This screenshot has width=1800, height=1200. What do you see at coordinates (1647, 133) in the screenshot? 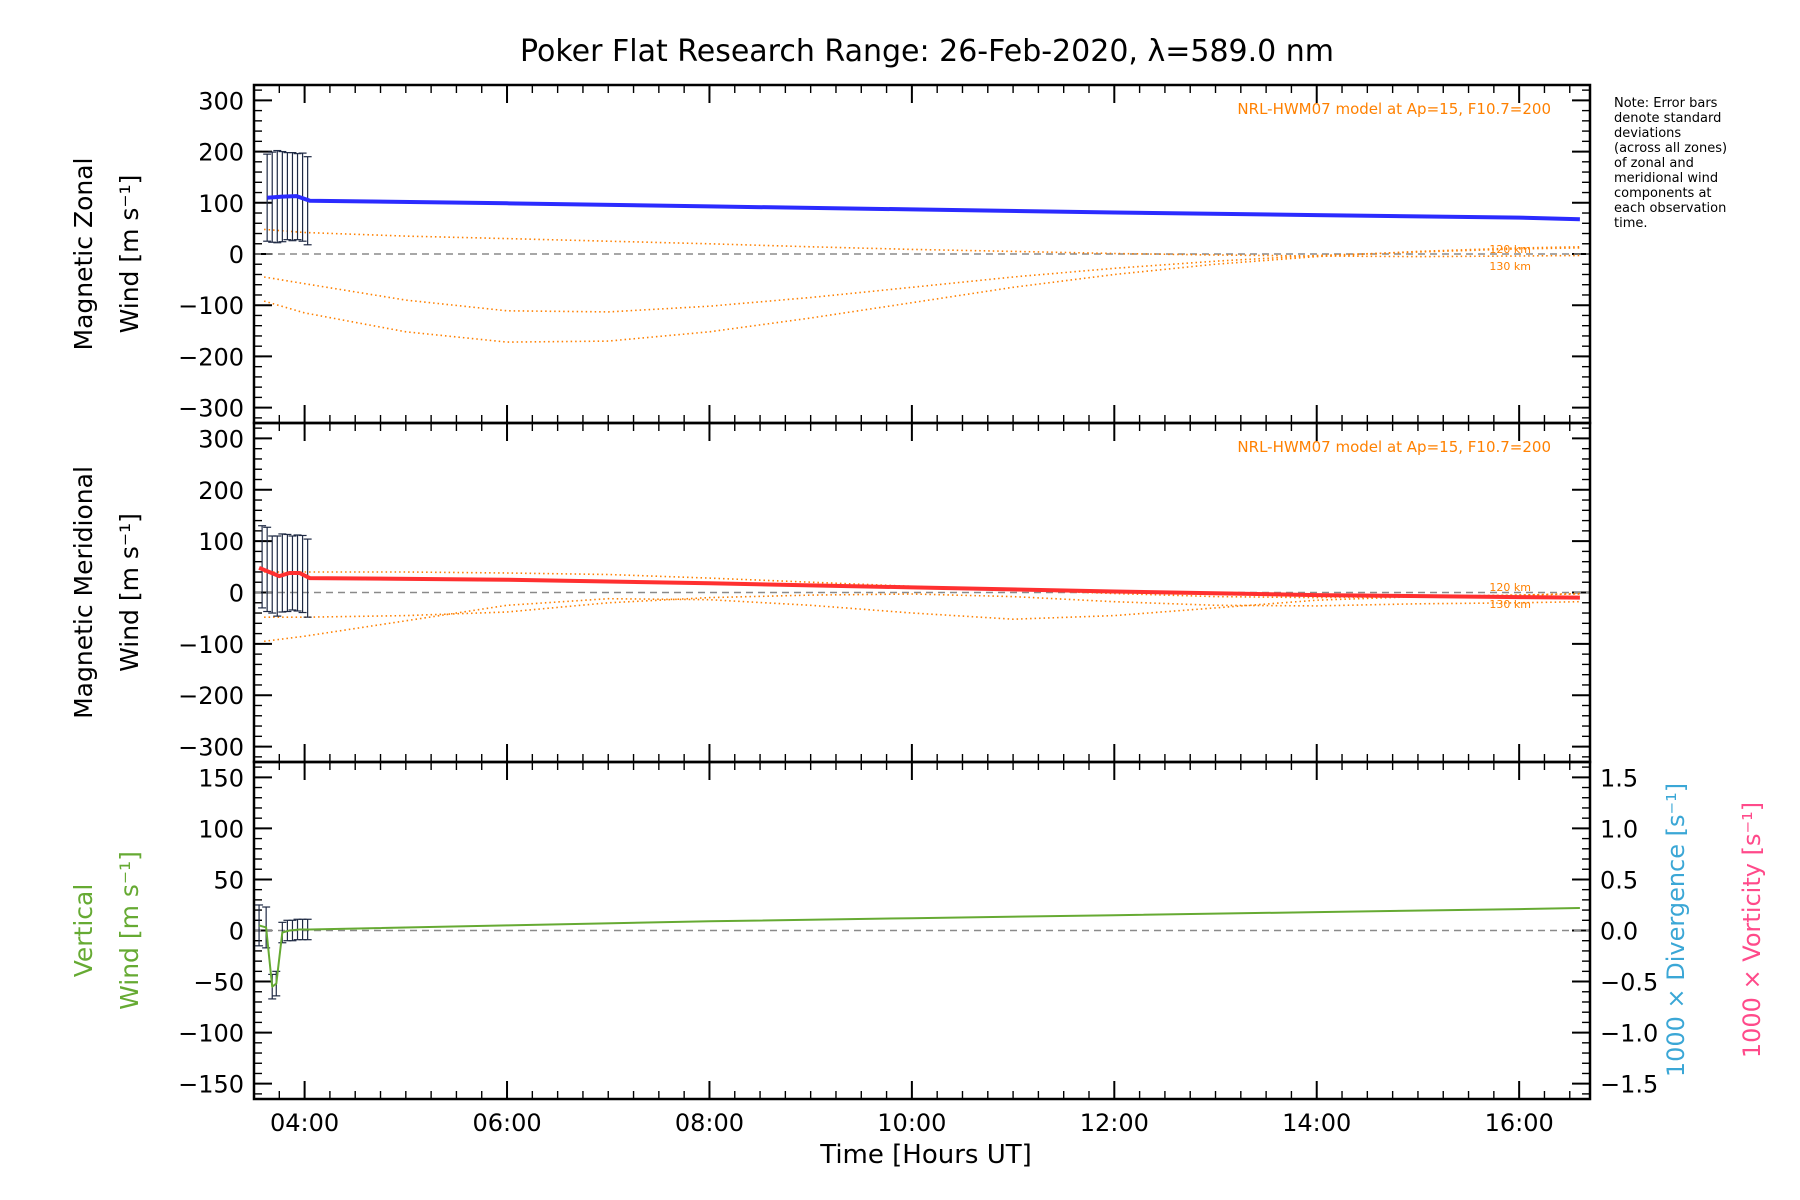
I see `note-line: deviations` at bounding box center [1647, 133].